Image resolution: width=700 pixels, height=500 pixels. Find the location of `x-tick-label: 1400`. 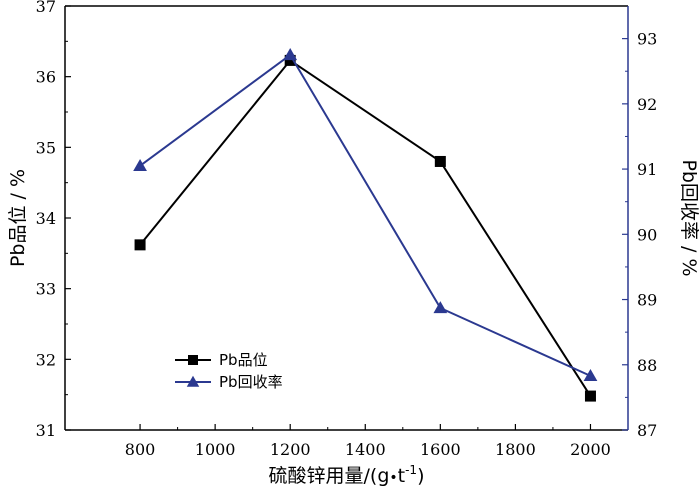

x-tick-label: 1400 is located at coordinates (365, 449).